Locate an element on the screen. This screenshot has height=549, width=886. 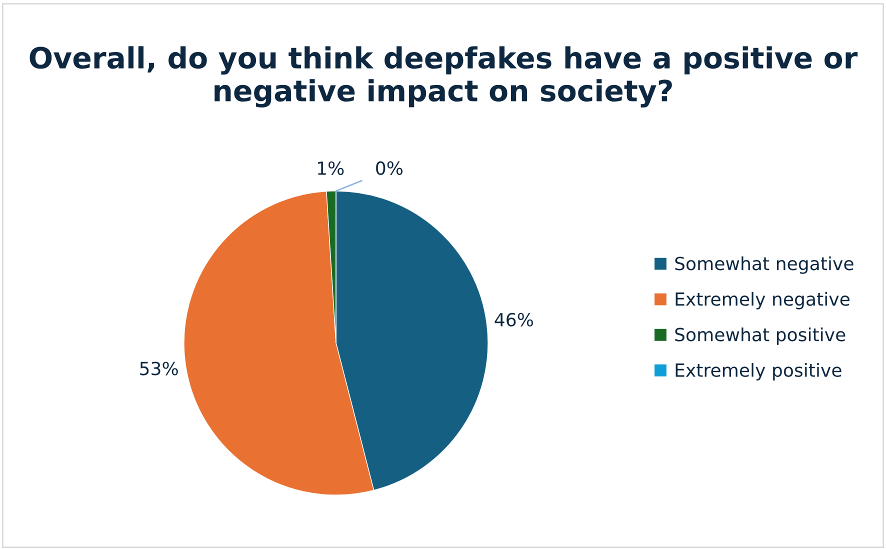
legend-label: Somewhat negative is located at coordinates (764, 265).